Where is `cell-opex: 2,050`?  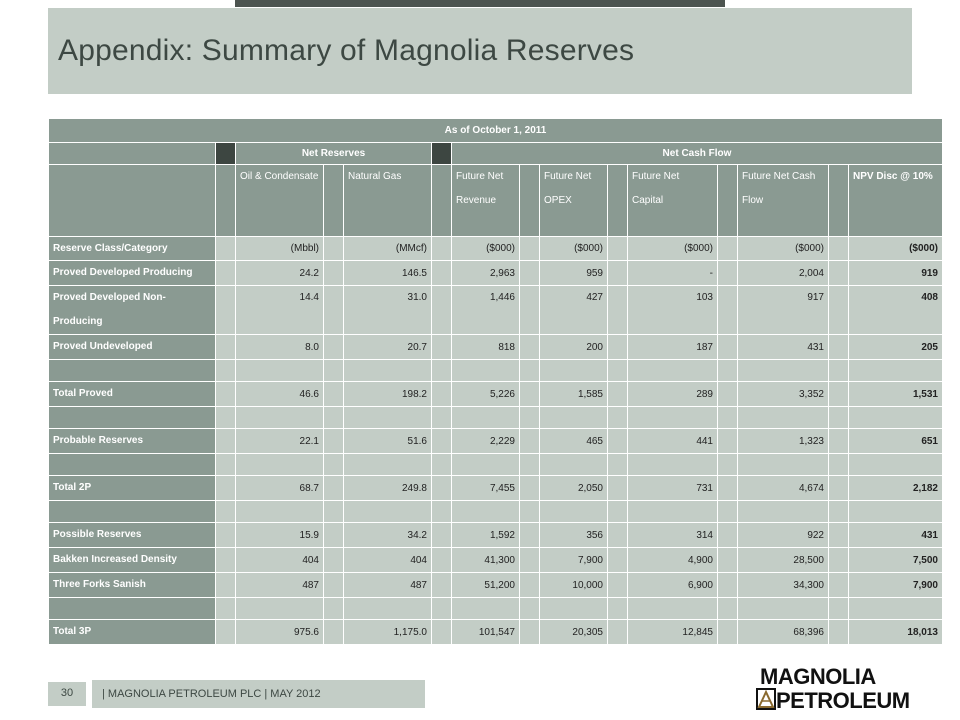
cell-opex: 2,050 is located at coordinates (573, 488).